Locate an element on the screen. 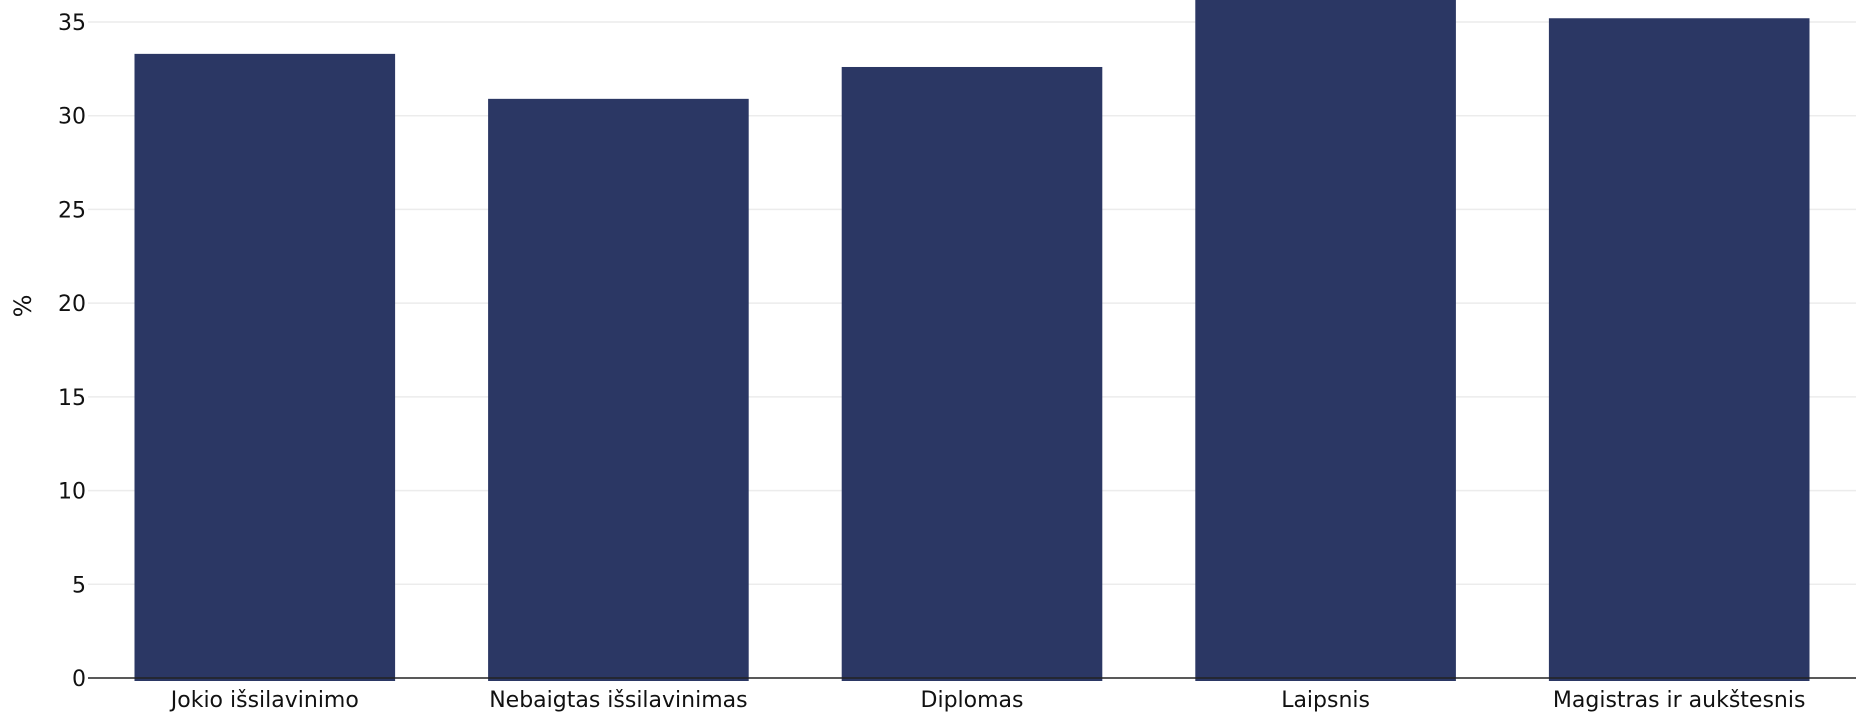 The width and height of the screenshot is (1856, 713). x-tick-label: Diplomas is located at coordinates (972, 700).